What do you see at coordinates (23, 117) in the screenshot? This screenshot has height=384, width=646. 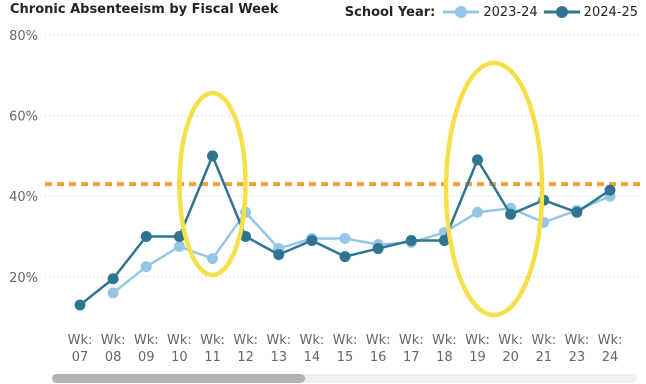 I see `y-tick-label: 60%` at bounding box center [23, 117].